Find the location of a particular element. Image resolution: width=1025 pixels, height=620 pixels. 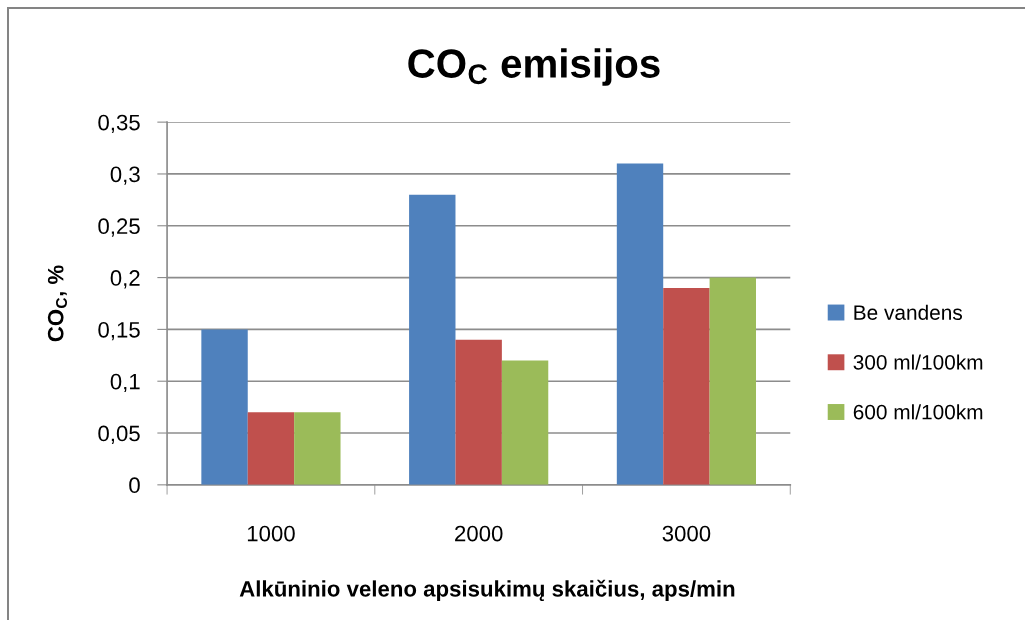

y-tick-label: 0,25 is located at coordinates (119, 227).